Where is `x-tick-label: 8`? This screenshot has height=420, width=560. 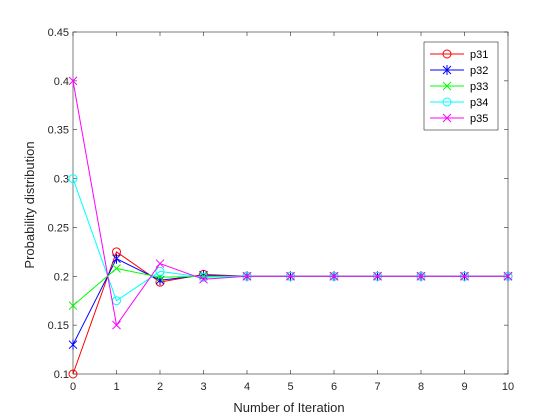 x-tick-label: 8 is located at coordinates (421, 387).